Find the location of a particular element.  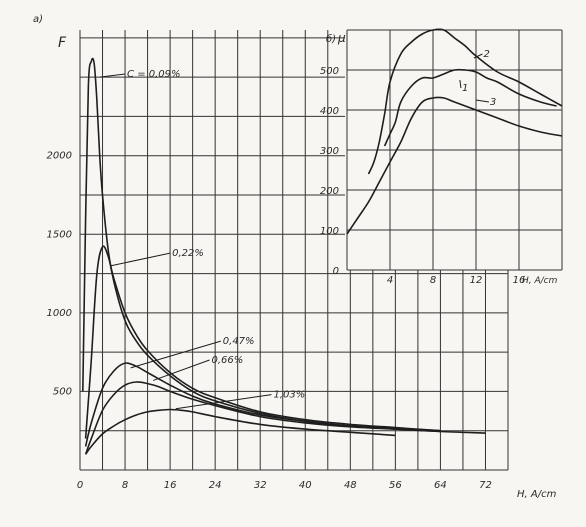

panel-b-ytick: 200 is located at coordinates (329, 191).